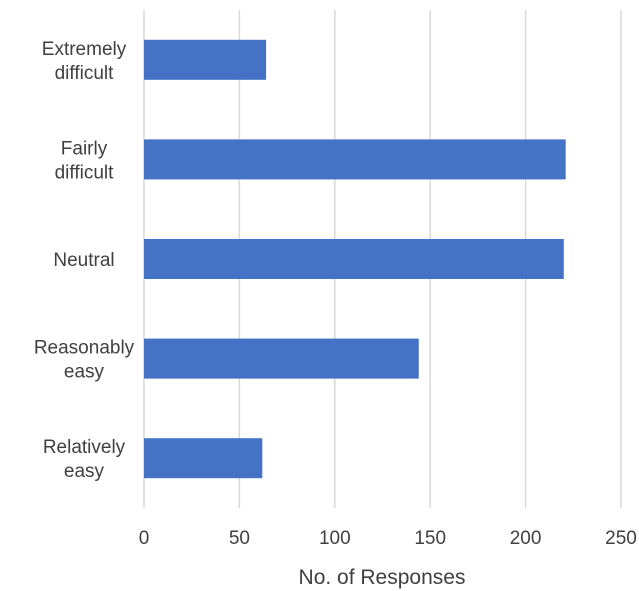  What do you see at coordinates (355, 159) in the screenshot?
I see `bar-fairly-difficult` at bounding box center [355, 159].